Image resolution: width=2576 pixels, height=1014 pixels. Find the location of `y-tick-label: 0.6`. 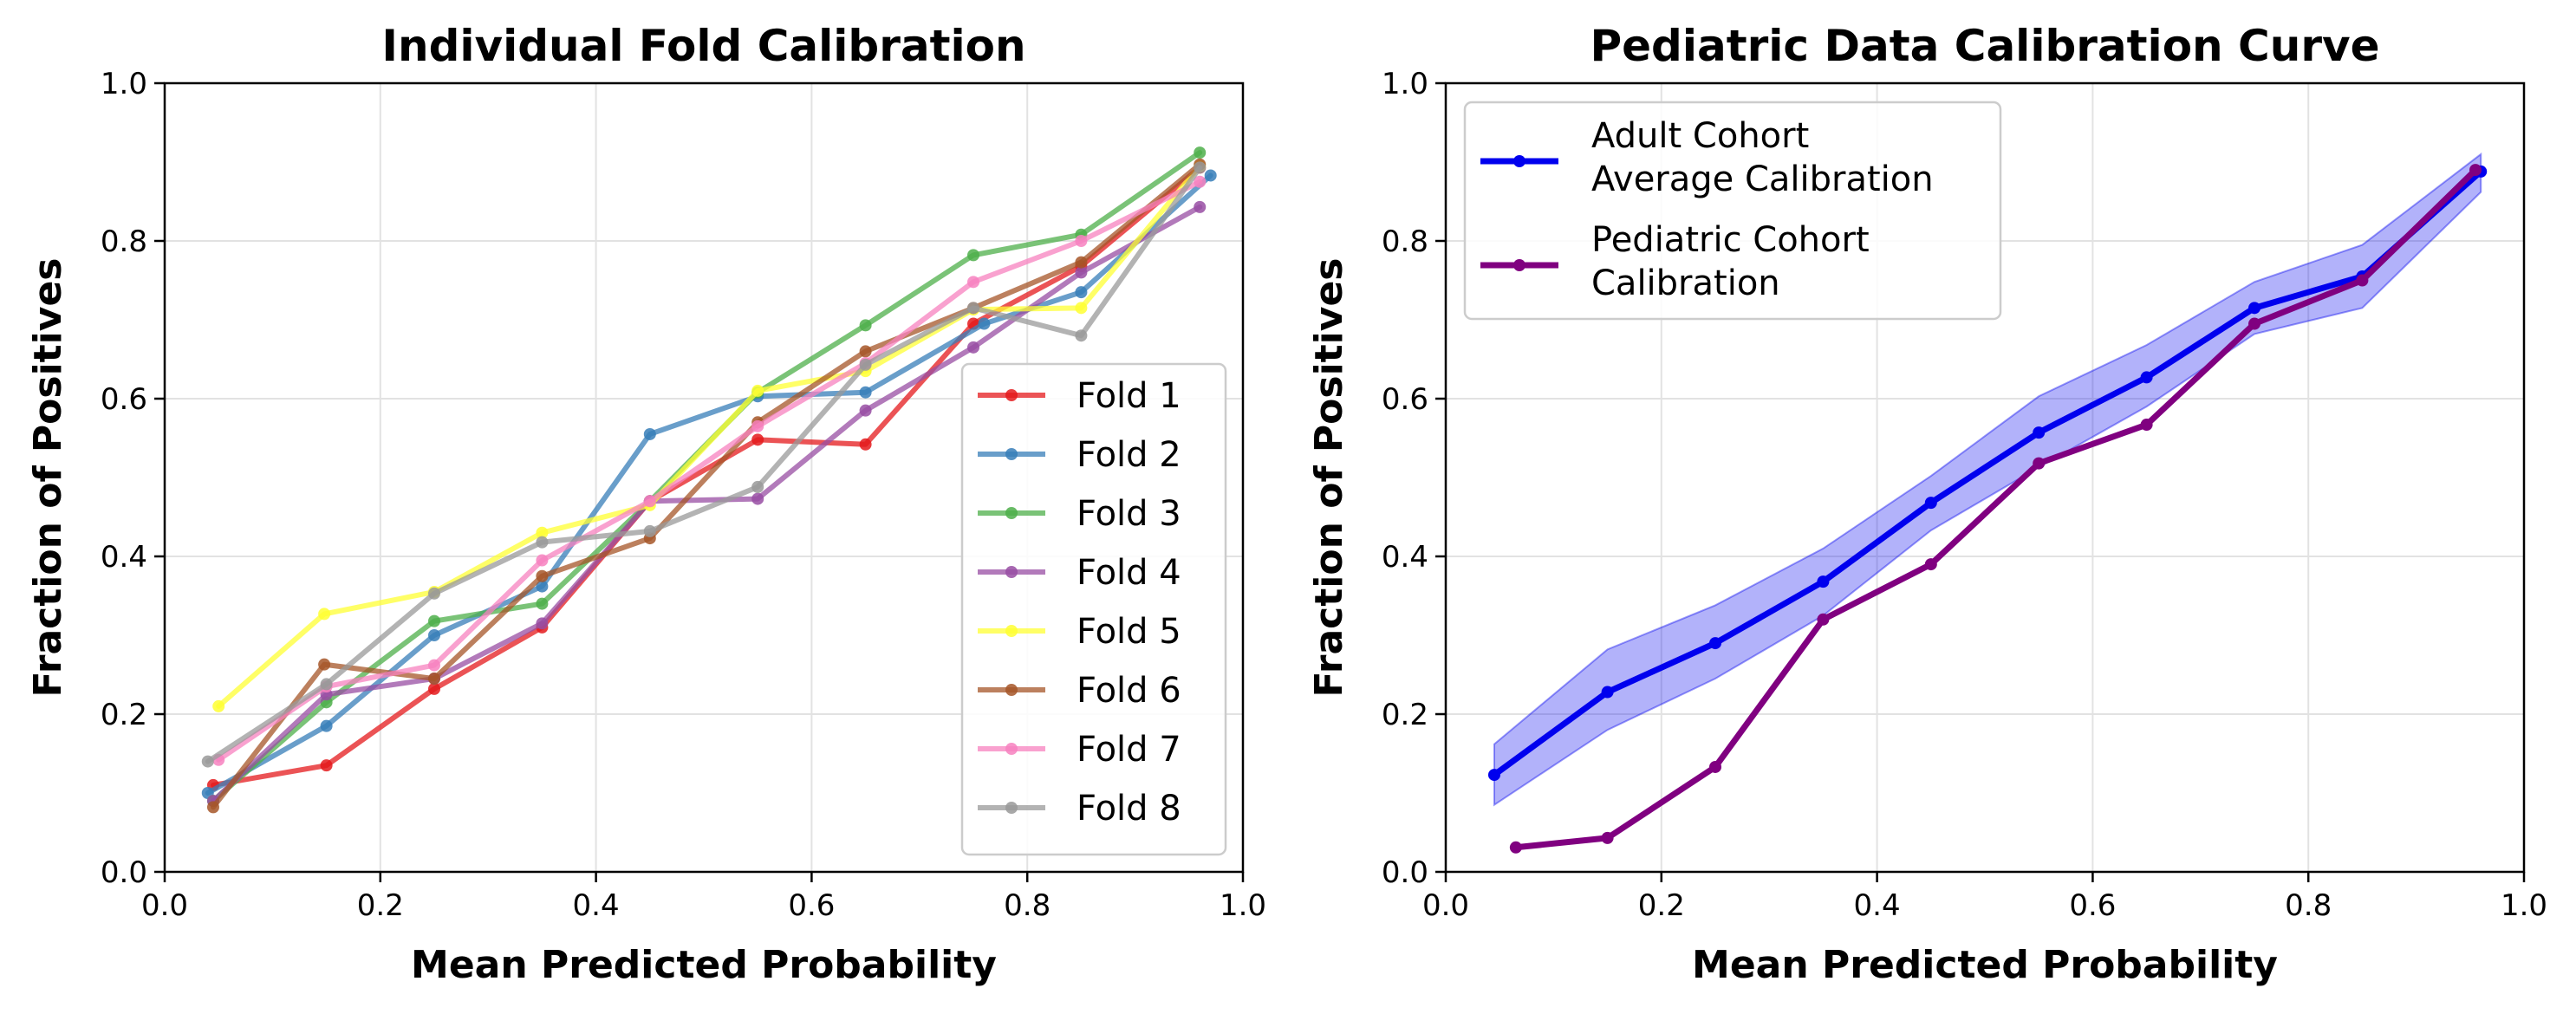

y-tick-label: 0.6 is located at coordinates (1405, 399).